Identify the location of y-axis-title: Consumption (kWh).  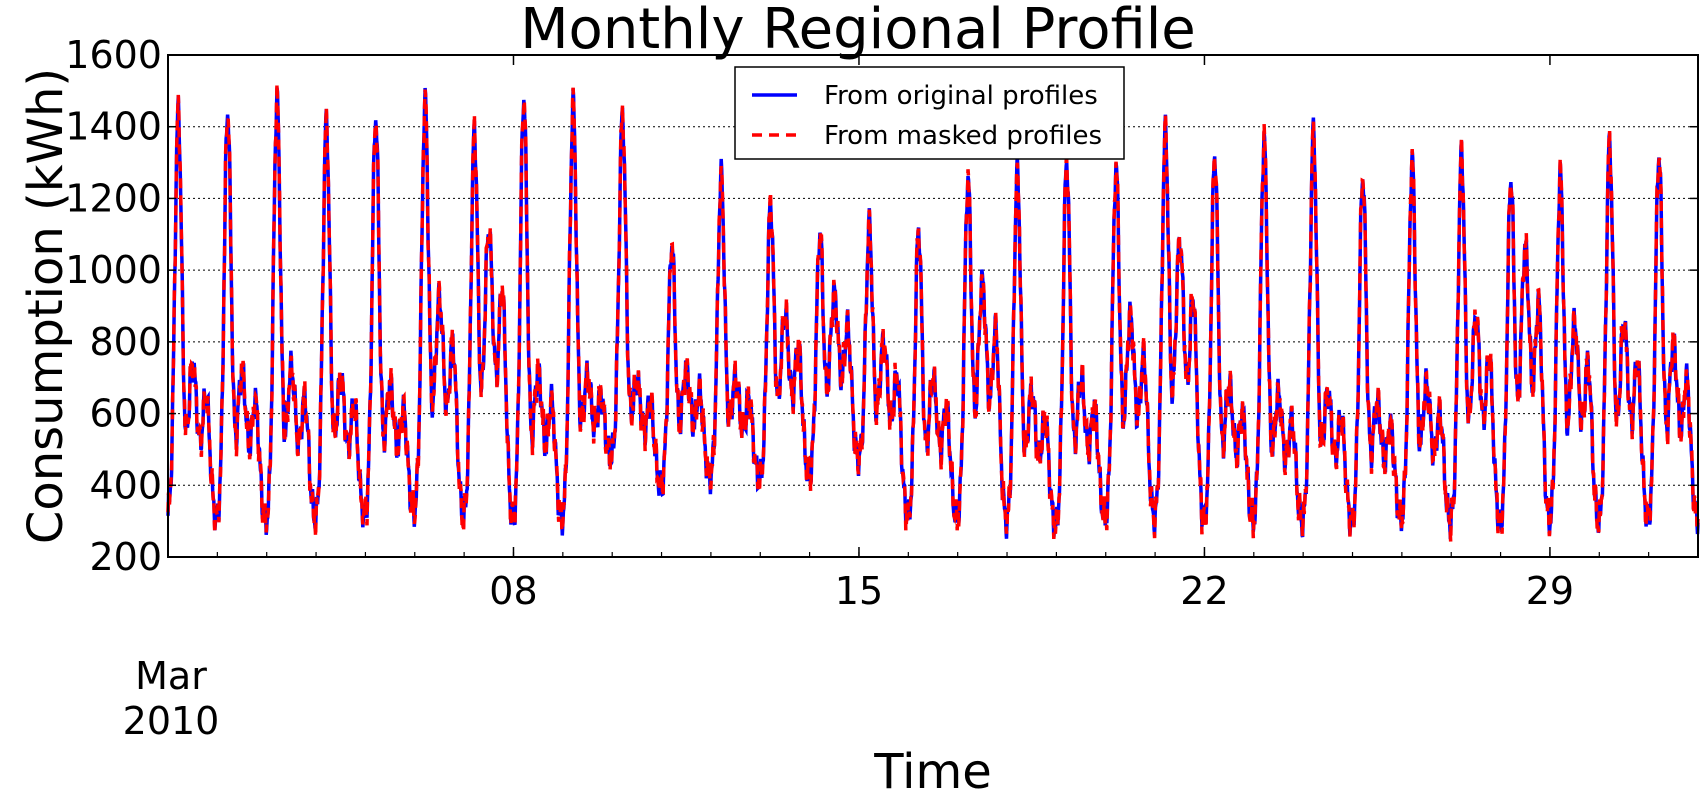
(46, 306).